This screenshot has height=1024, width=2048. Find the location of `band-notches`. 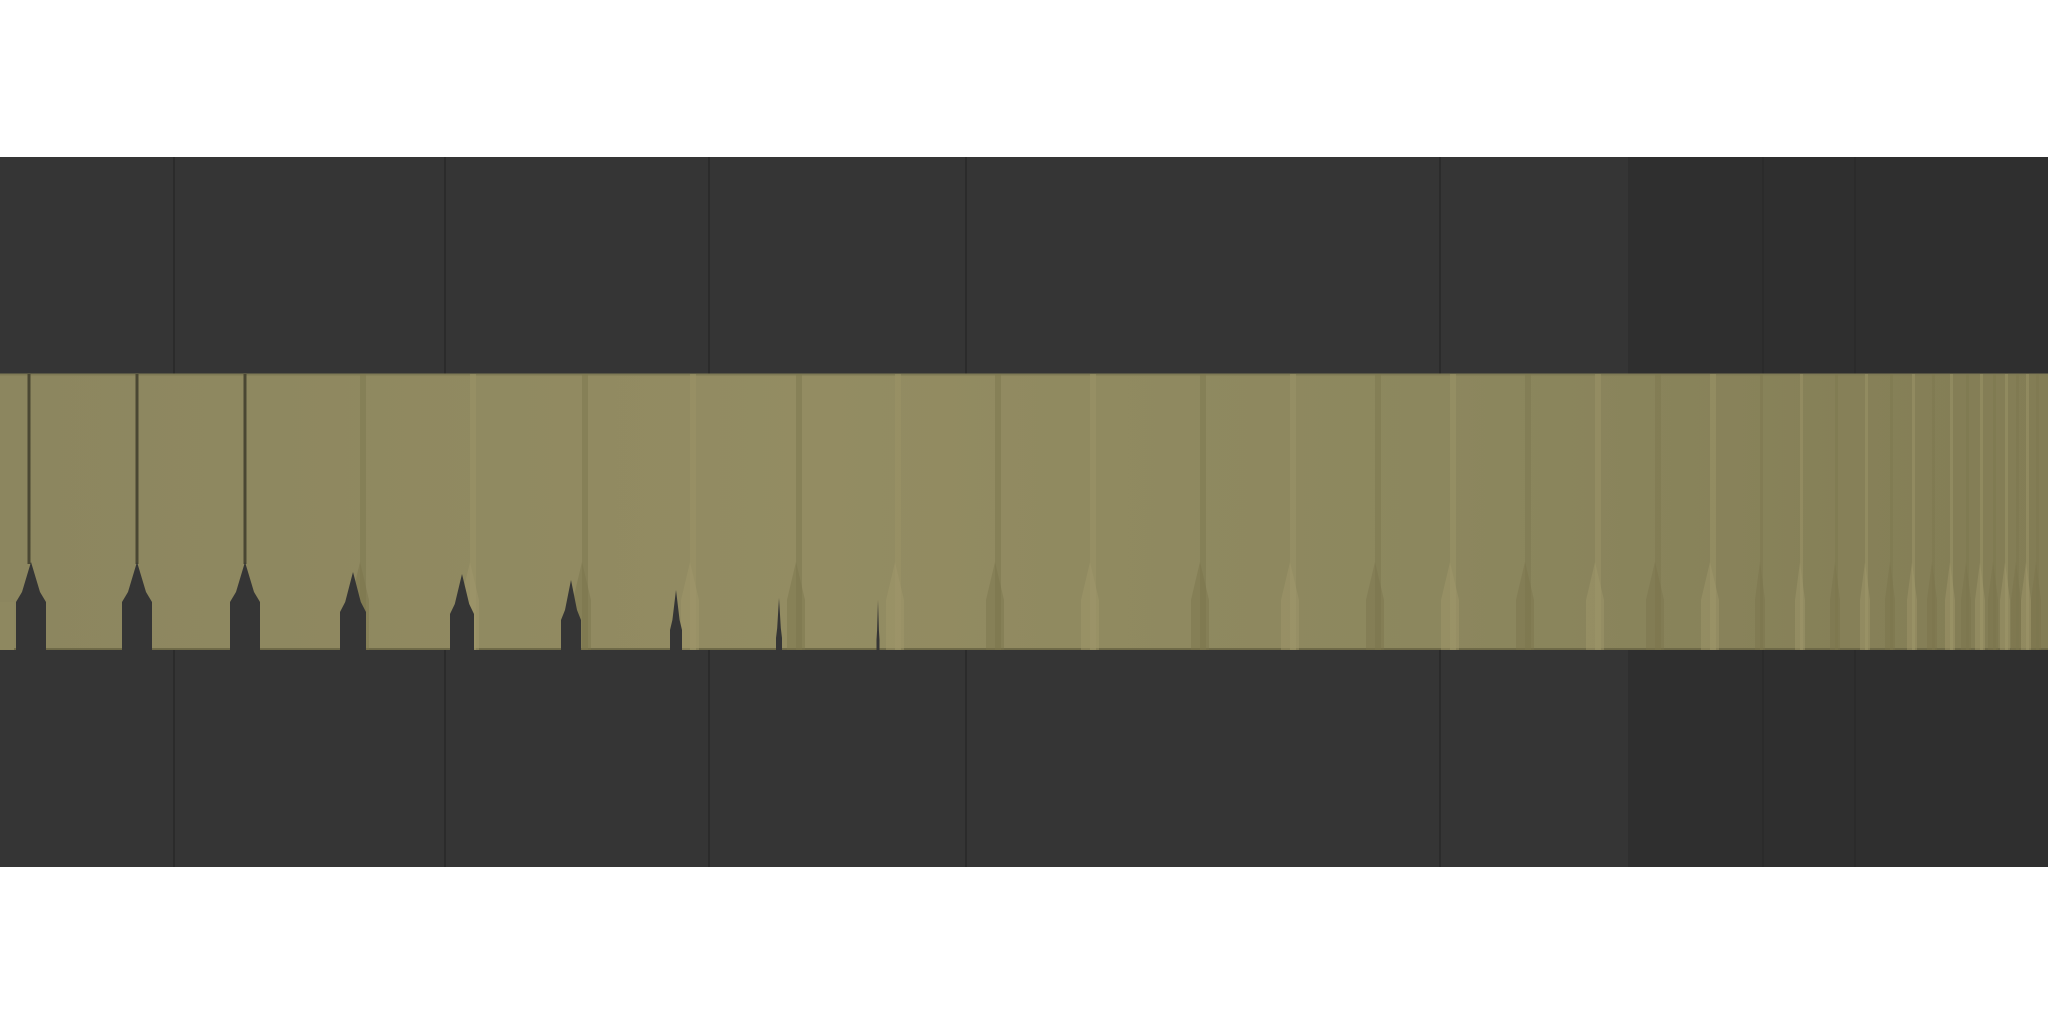

band-notches is located at coordinates (440, 606).